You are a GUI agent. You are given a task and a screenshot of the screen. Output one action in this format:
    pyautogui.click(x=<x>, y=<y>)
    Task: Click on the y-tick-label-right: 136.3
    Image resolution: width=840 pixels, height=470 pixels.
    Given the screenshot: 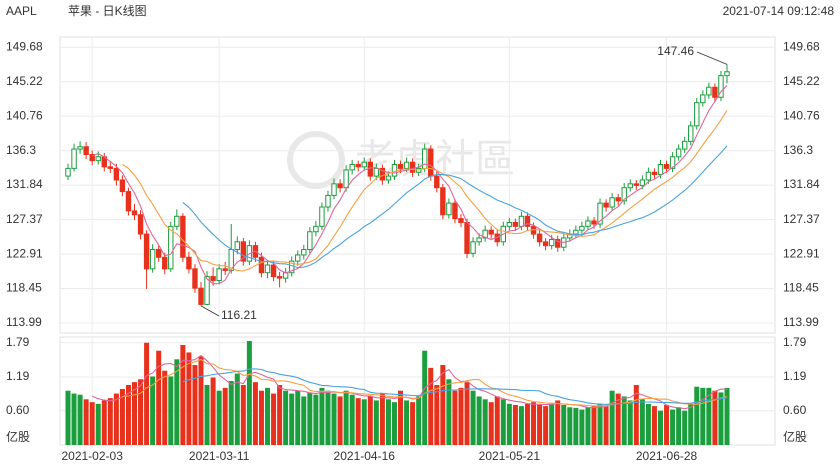 What is the action you would take?
    pyautogui.click(x=798, y=150)
    